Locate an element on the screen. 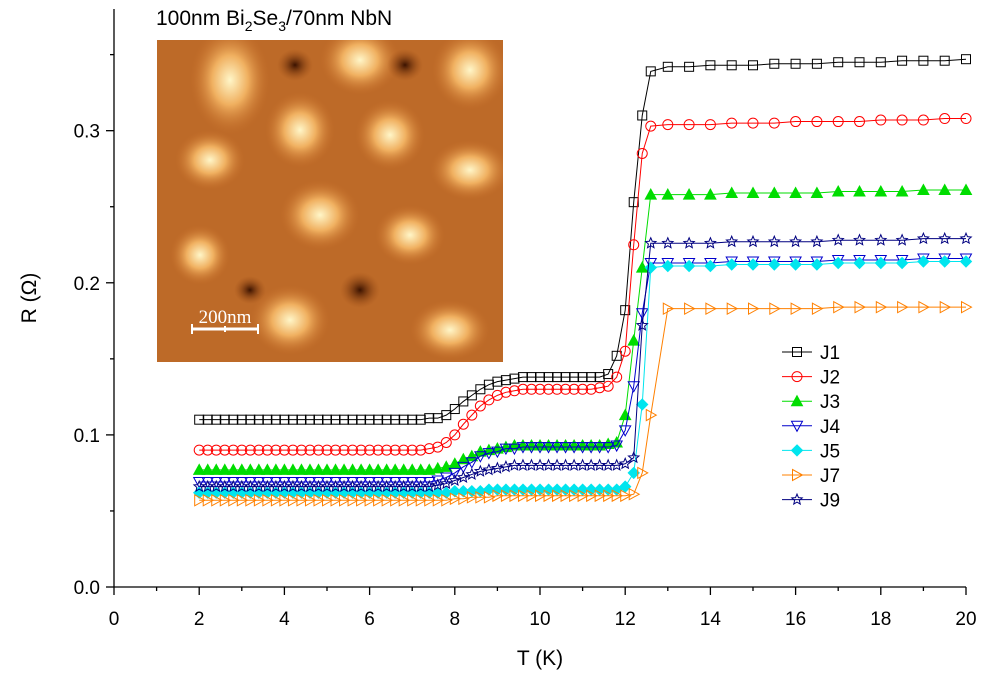 The height and width of the screenshot is (674, 983). y-axis-label: R (Ω) is located at coordinates (29, 298).